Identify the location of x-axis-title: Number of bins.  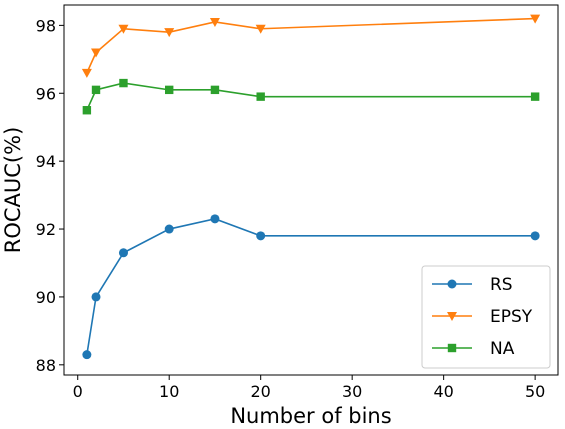
(310, 416).